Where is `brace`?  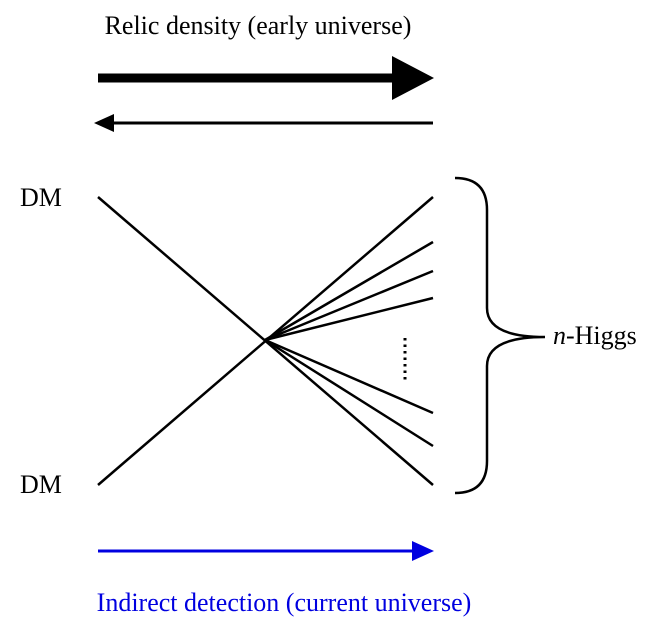 brace is located at coordinates (500, 335).